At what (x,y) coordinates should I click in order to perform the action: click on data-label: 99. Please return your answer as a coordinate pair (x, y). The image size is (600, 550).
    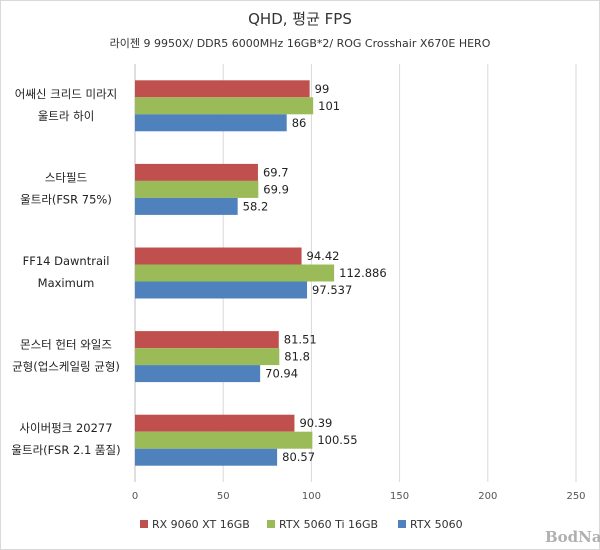
    Looking at the image, I should click on (322, 89).